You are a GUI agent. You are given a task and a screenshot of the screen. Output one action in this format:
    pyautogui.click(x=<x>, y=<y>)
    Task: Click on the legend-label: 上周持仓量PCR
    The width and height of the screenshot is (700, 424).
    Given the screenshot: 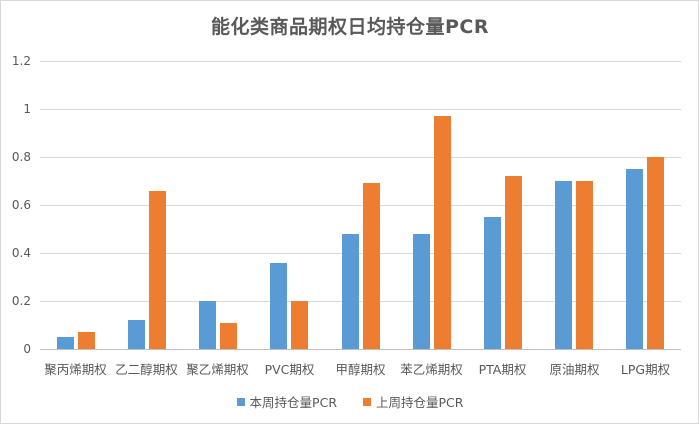 What is the action you would take?
    pyautogui.click(x=420, y=402)
    